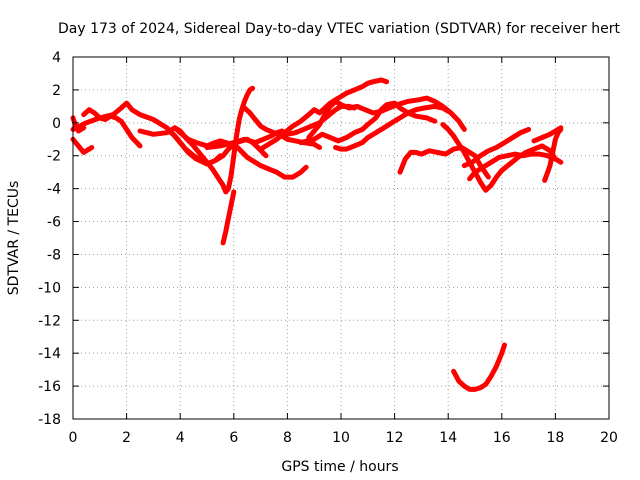 The image size is (640, 480). Describe the element at coordinates (395, 438) in the screenshot. I see `x-tick-label: 12` at that location.